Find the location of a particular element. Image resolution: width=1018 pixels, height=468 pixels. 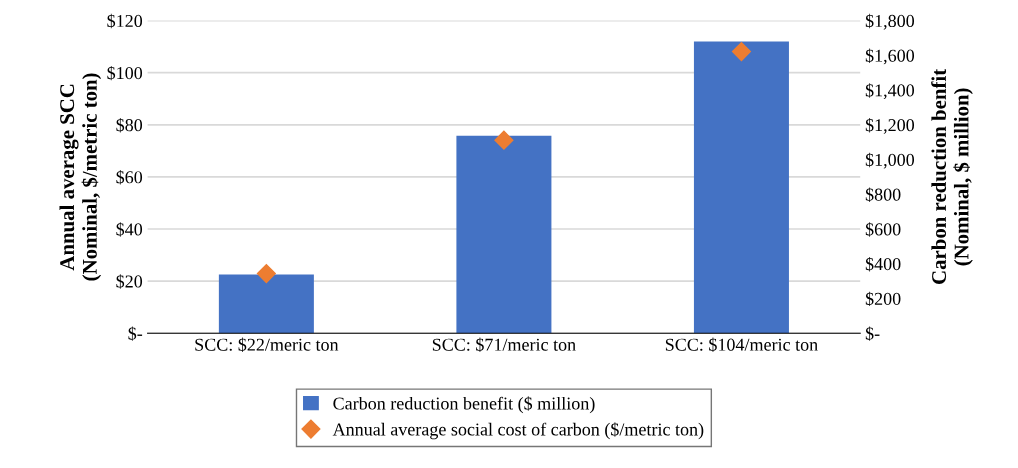

y2-tick-label: $400 is located at coordinates (883, 264).